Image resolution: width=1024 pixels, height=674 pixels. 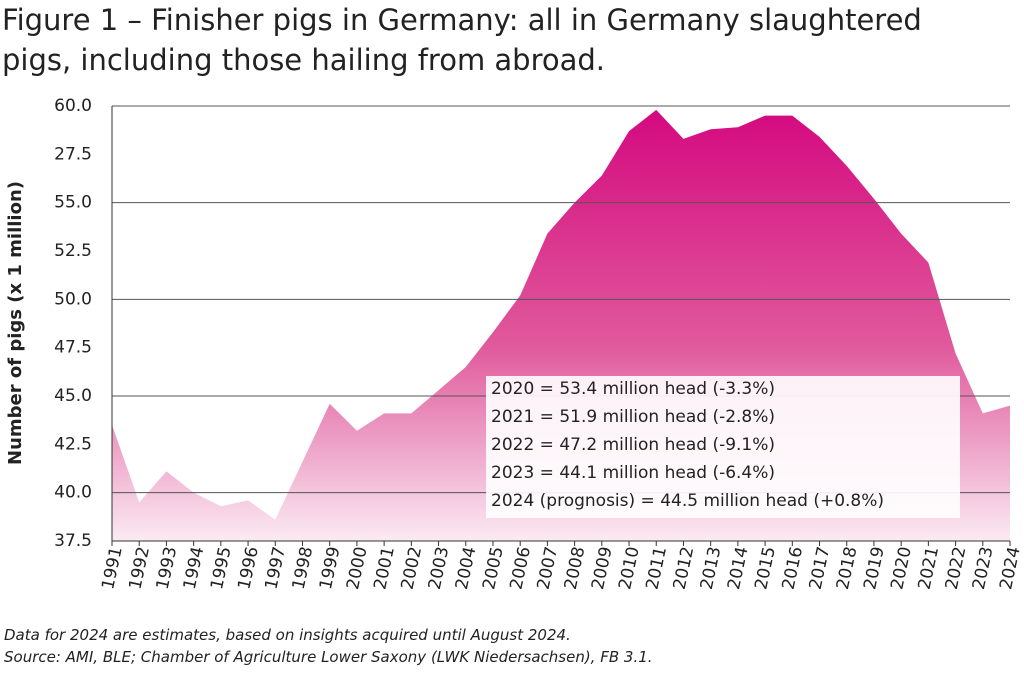 I want to click on annotation: 2021 = 51.9 million head (-2.8%), so click(x=633, y=417).